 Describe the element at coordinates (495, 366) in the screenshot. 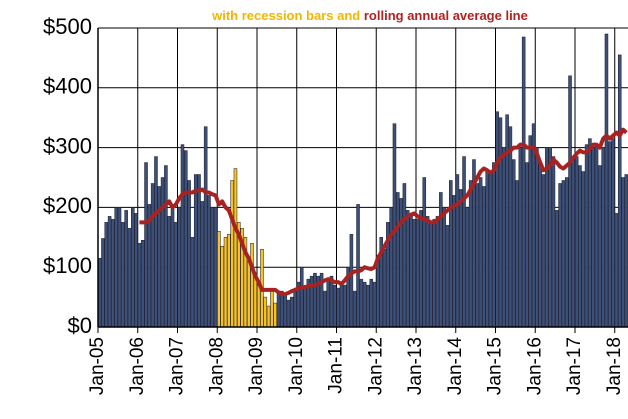

I see `x-tick-label: Jan-15` at that location.